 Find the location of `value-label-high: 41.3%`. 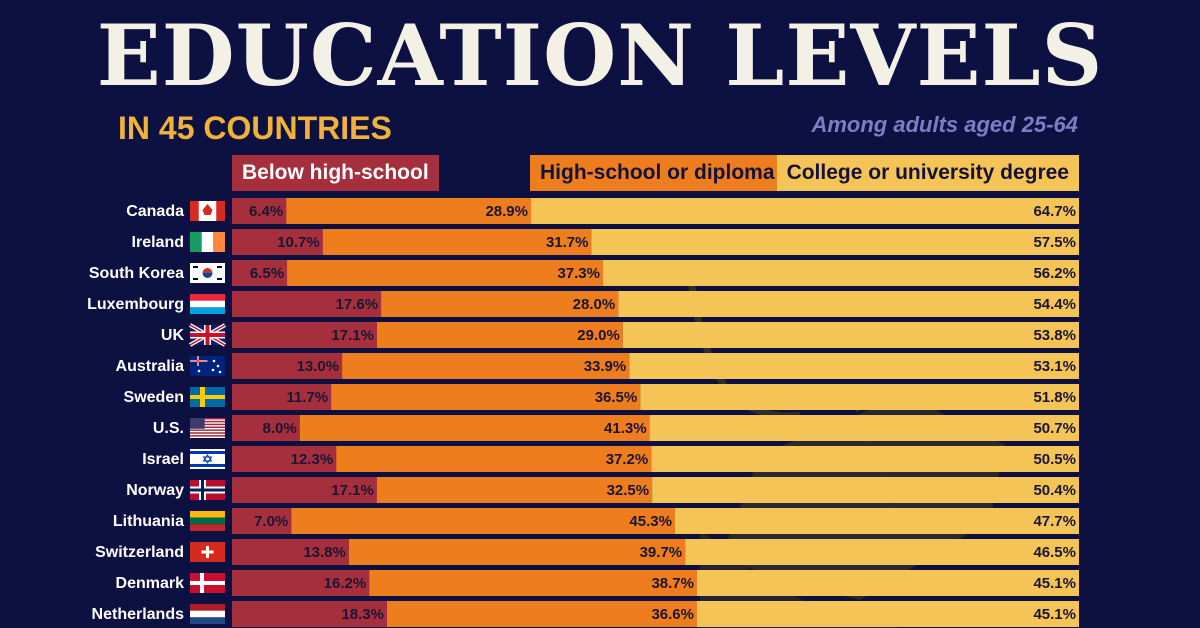

value-label-high: 41.3% is located at coordinates (625, 428).